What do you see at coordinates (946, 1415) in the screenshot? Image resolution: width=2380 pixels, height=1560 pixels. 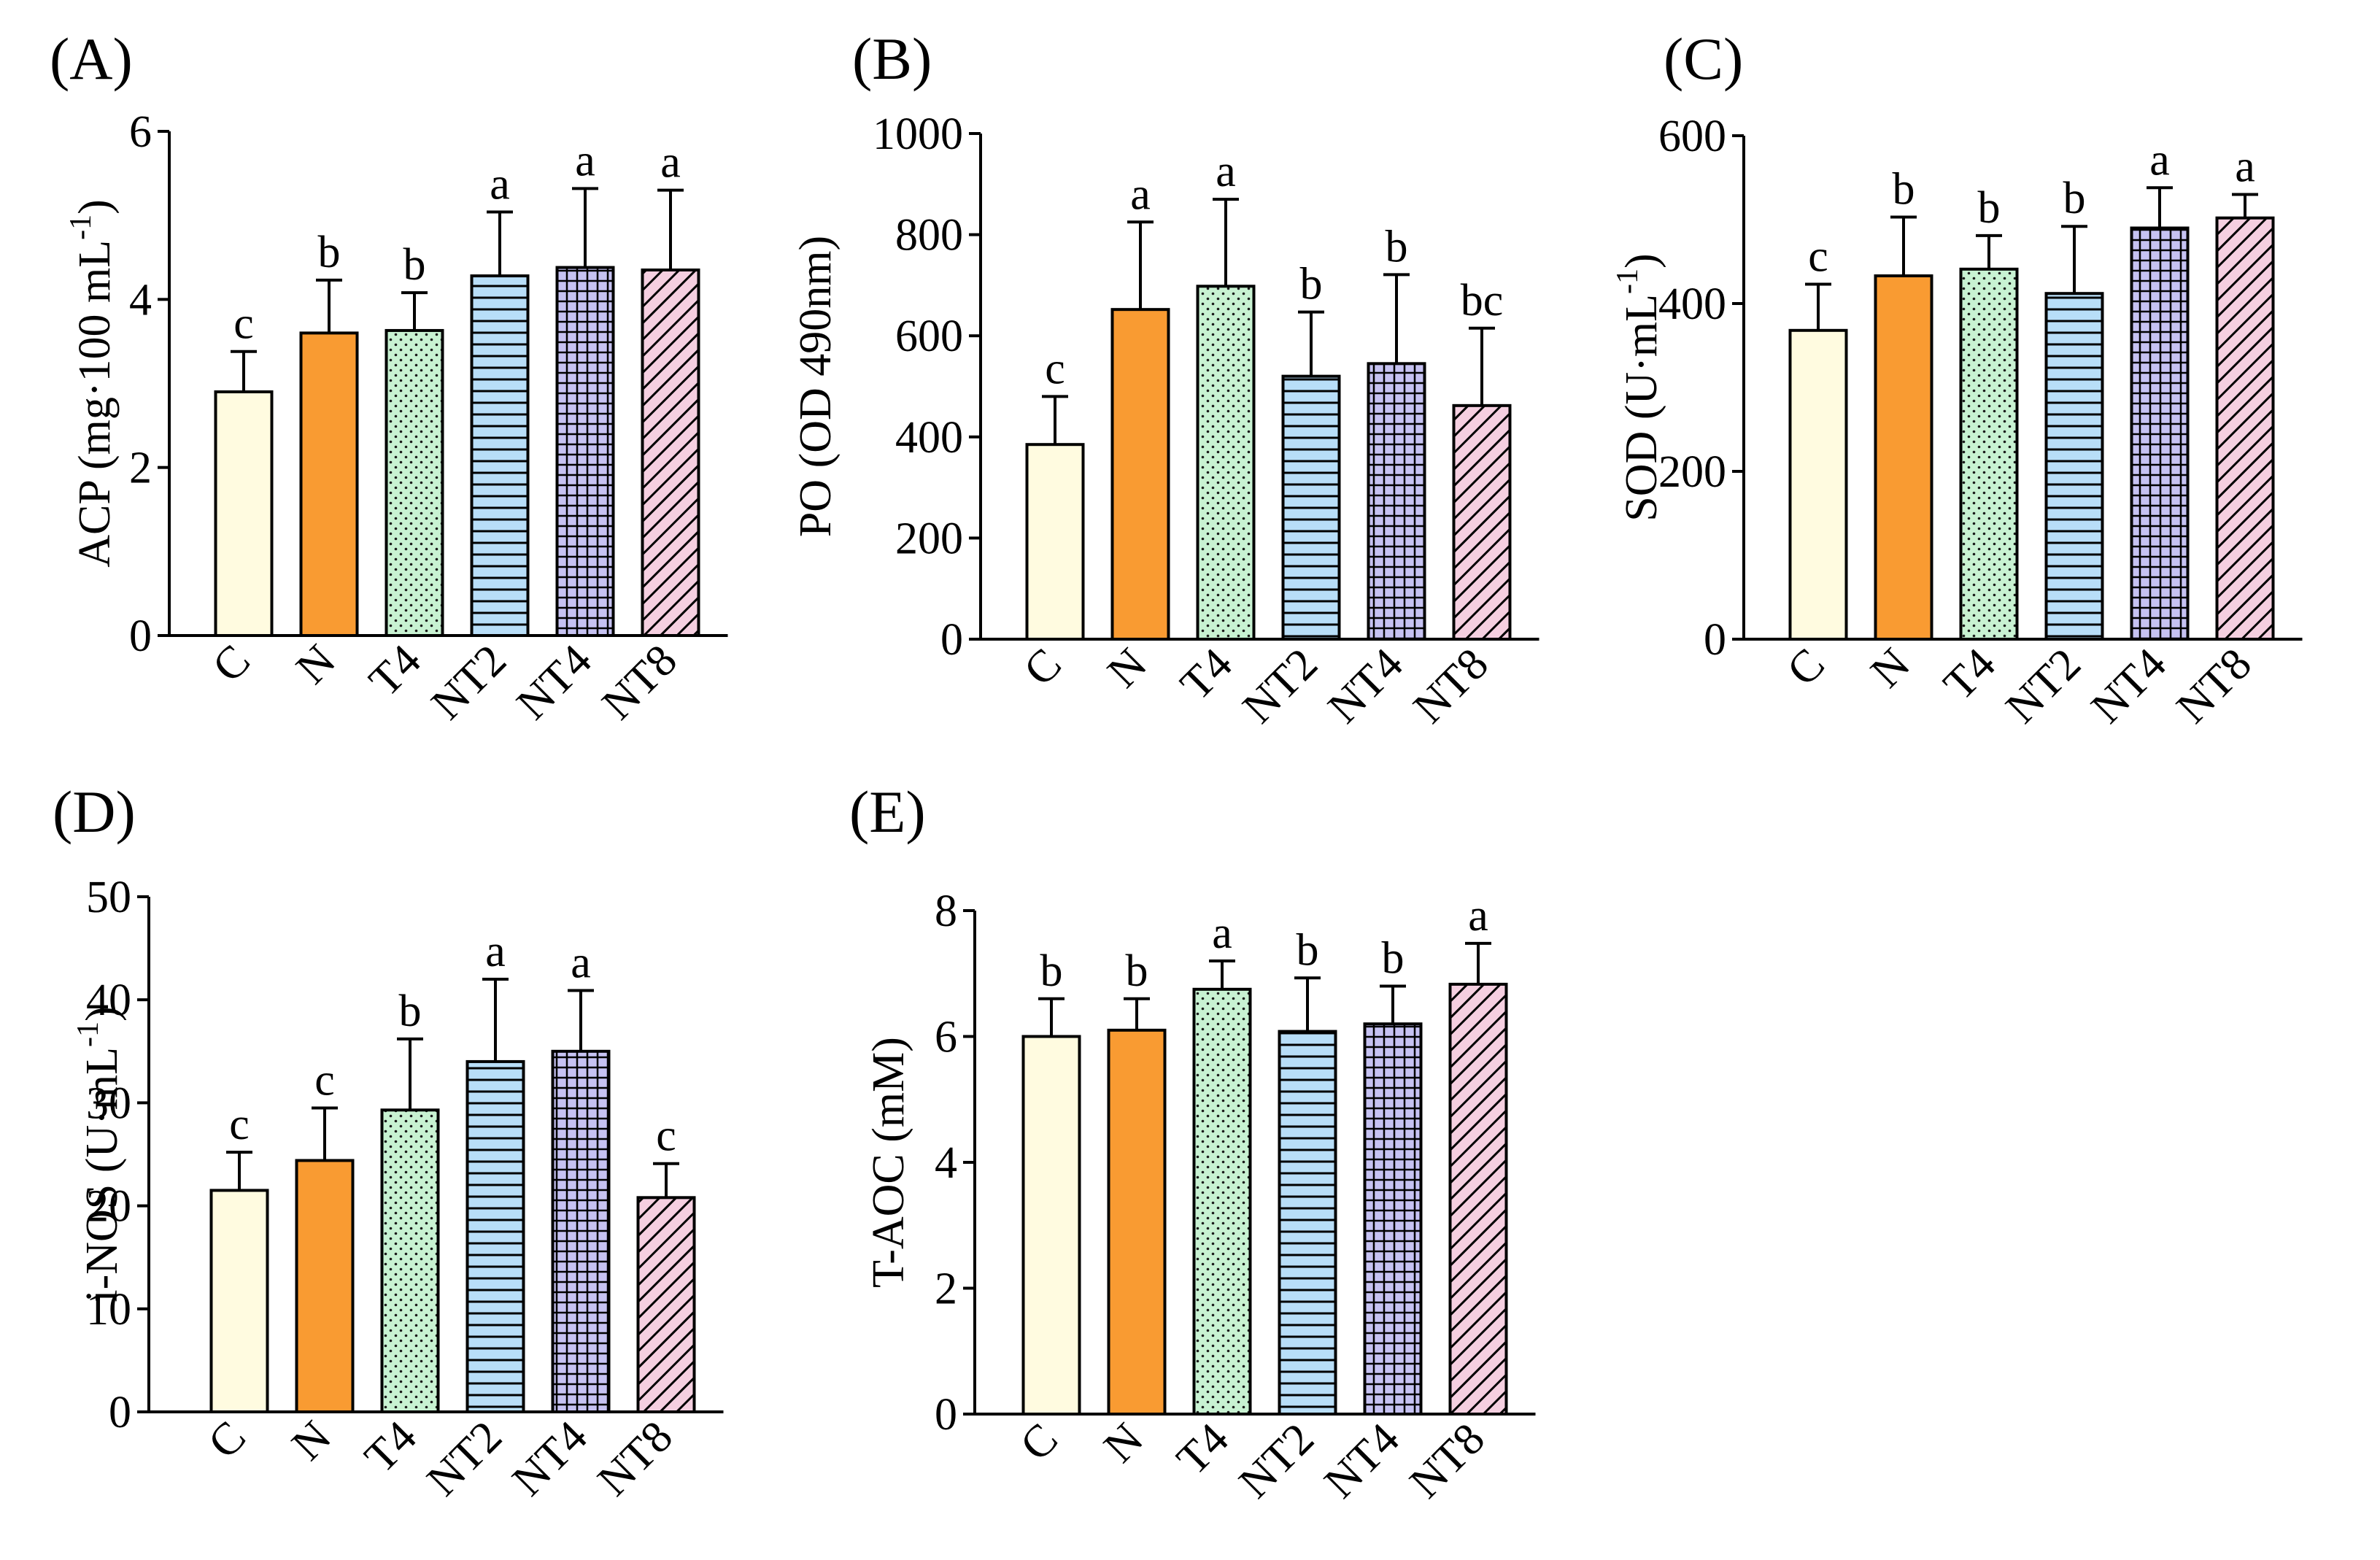 I see `y-tick-label: 0` at bounding box center [946, 1415].